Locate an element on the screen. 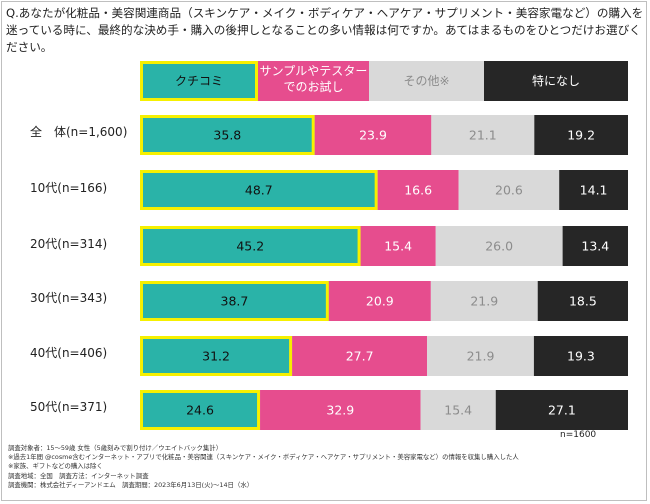 The width and height of the screenshot is (650, 504). legend-item-kuchikomi: クチコミ is located at coordinates (199, 81).